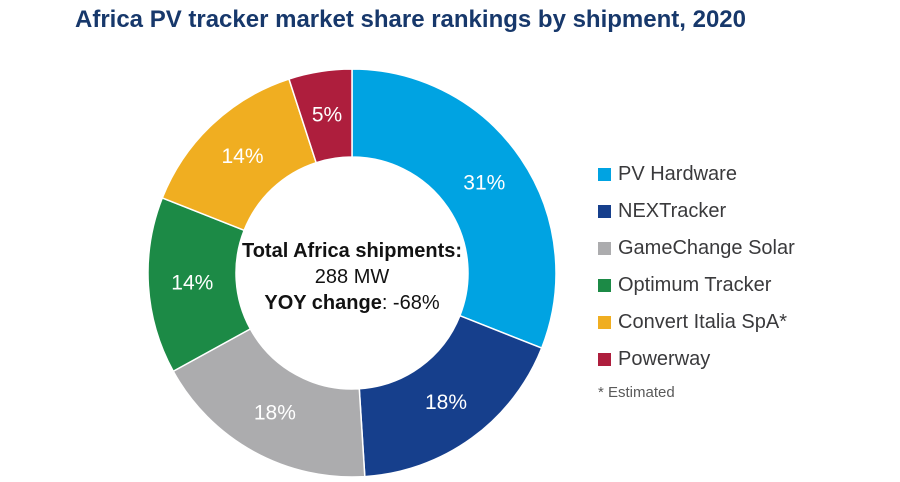  I want to click on donut-segment-gamechange-solar, so click(269, 402).